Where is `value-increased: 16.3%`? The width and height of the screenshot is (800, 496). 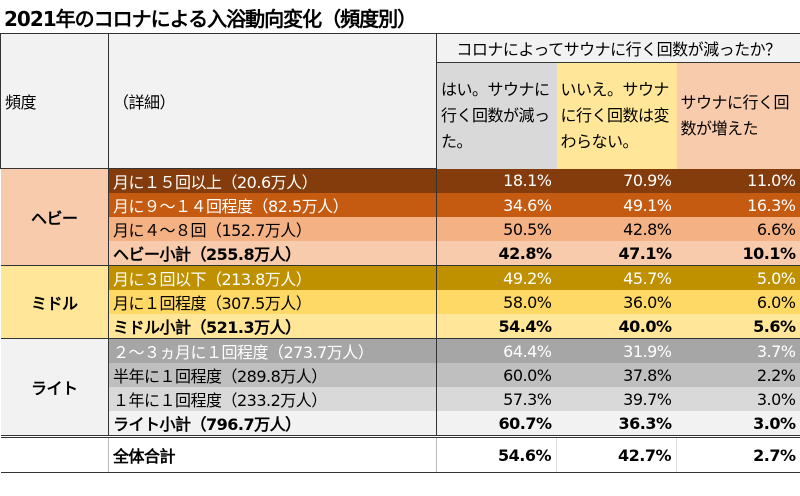
value-increased: 16.3% is located at coordinates (771, 205).